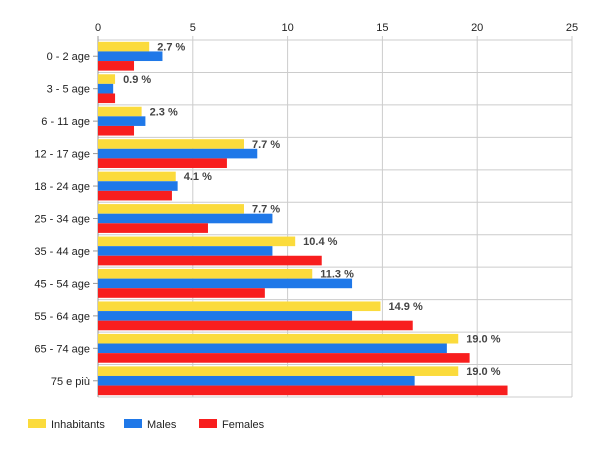 This screenshot has height=450, width=600. Describe the element at coordinates (78, 425) in the screenshot. I see `legend-label-inhabitants: Inhabitants` at that location.